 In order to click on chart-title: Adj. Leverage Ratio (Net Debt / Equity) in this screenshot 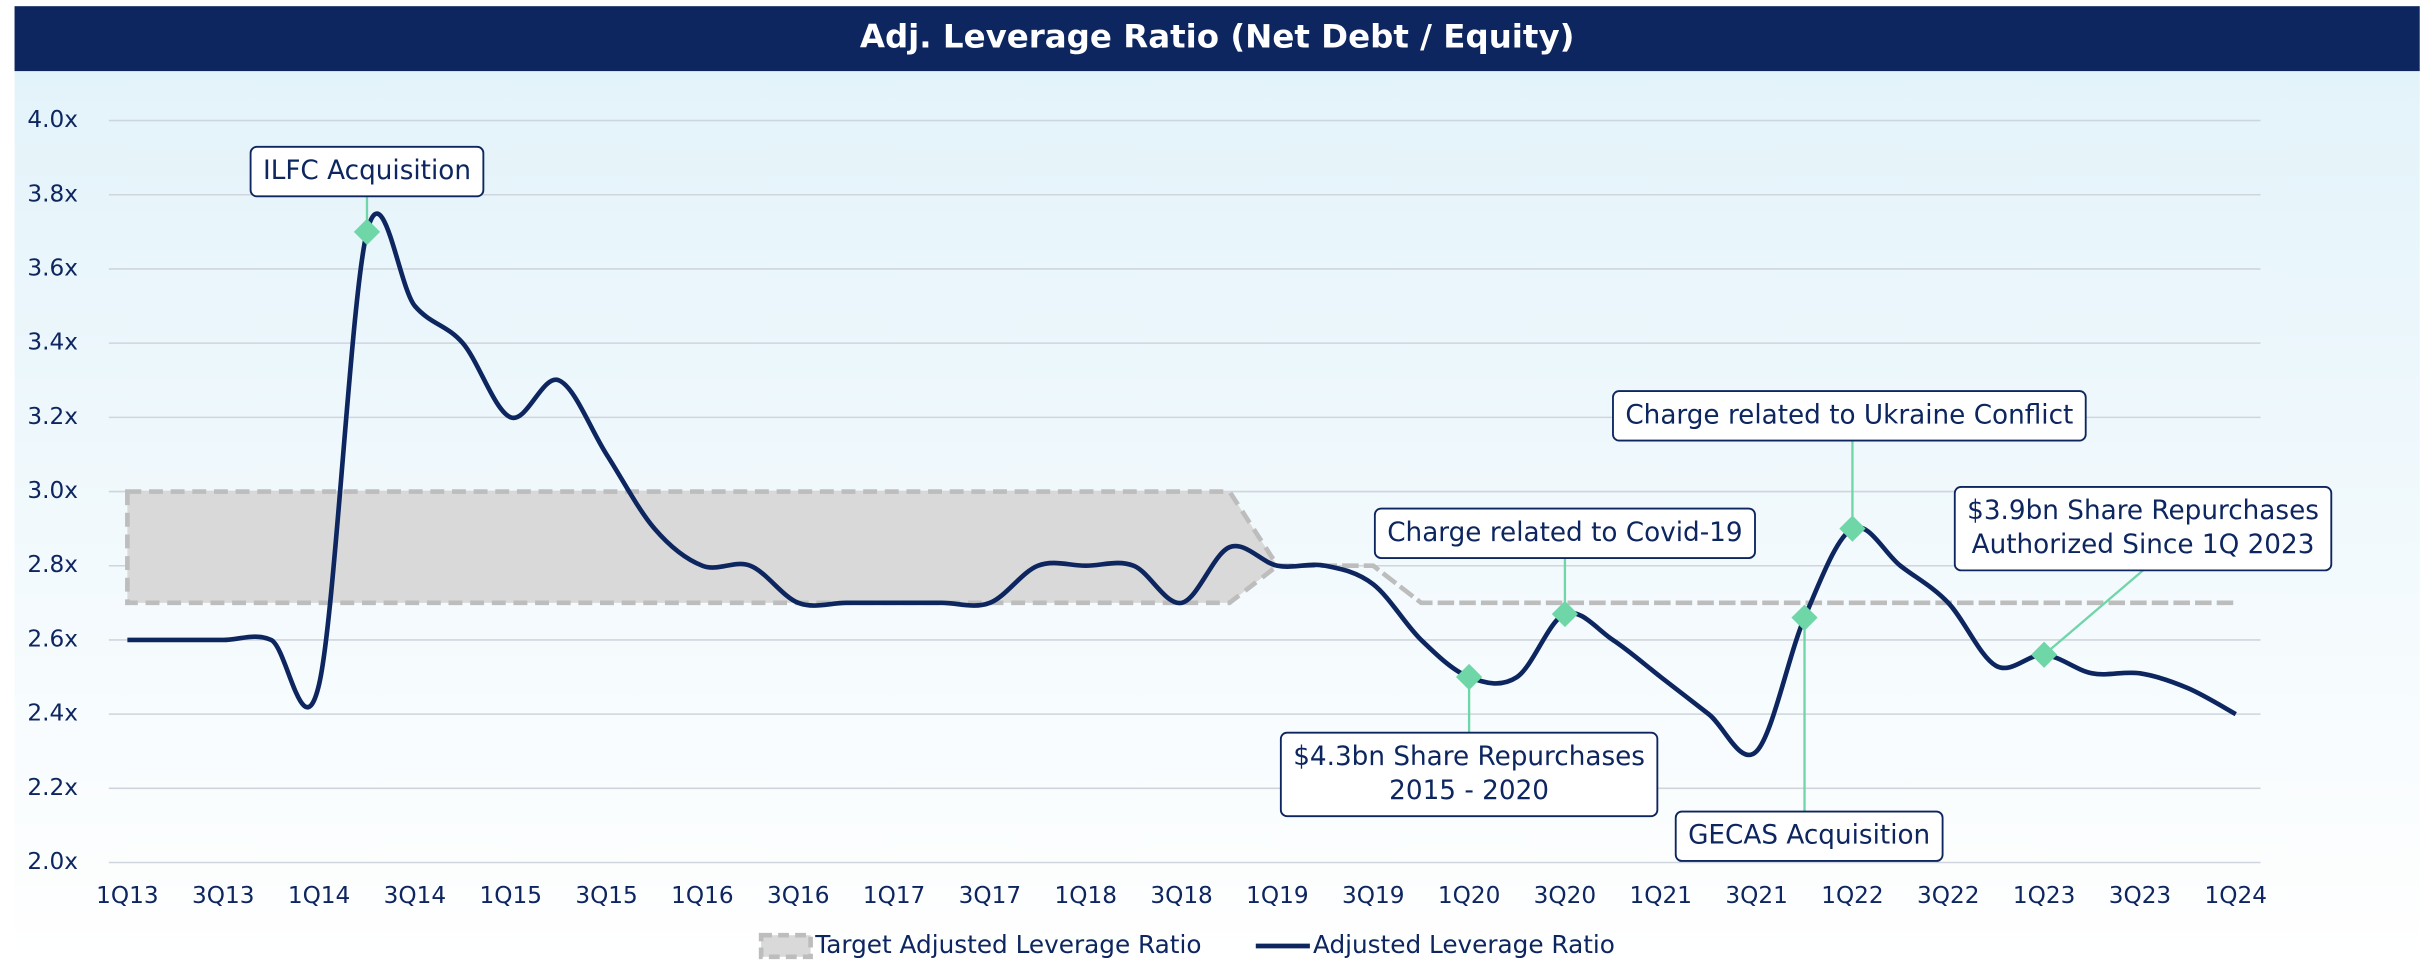, I will do `click(1217, 37)`.